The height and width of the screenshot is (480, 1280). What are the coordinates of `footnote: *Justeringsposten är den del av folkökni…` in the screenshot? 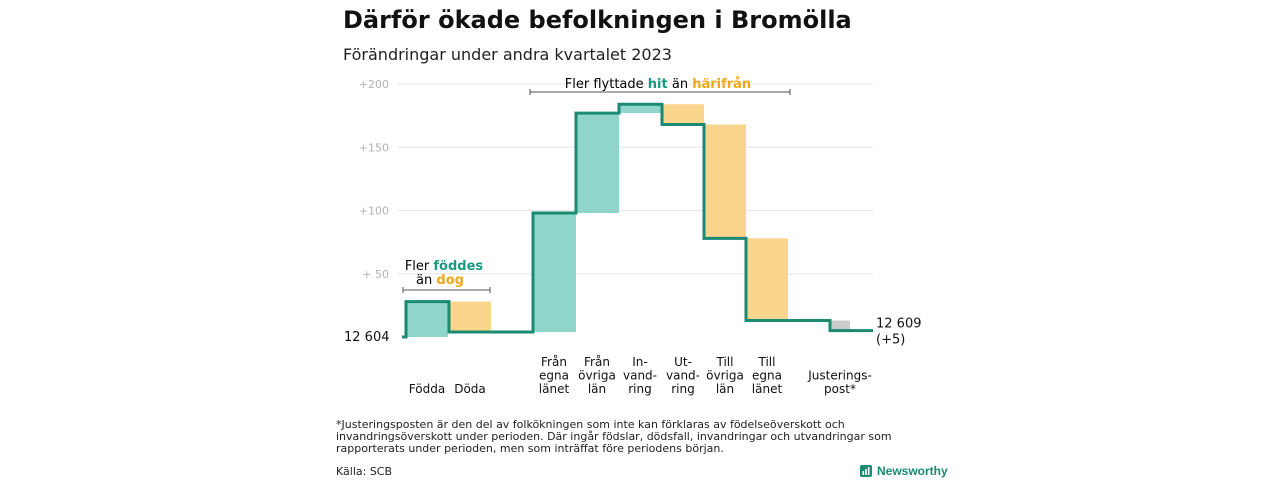 It's located at (614, 436).